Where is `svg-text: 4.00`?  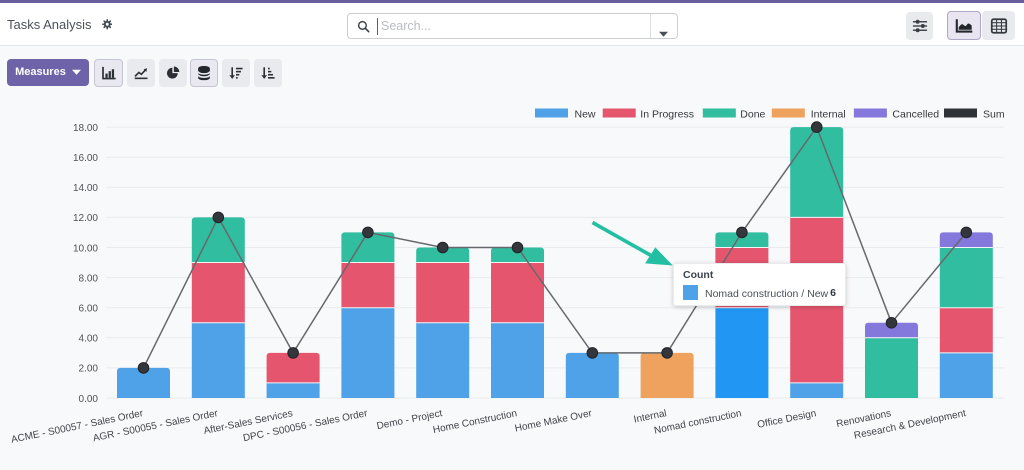
svg-text: 4.00 is located at coordinates (89, 339).